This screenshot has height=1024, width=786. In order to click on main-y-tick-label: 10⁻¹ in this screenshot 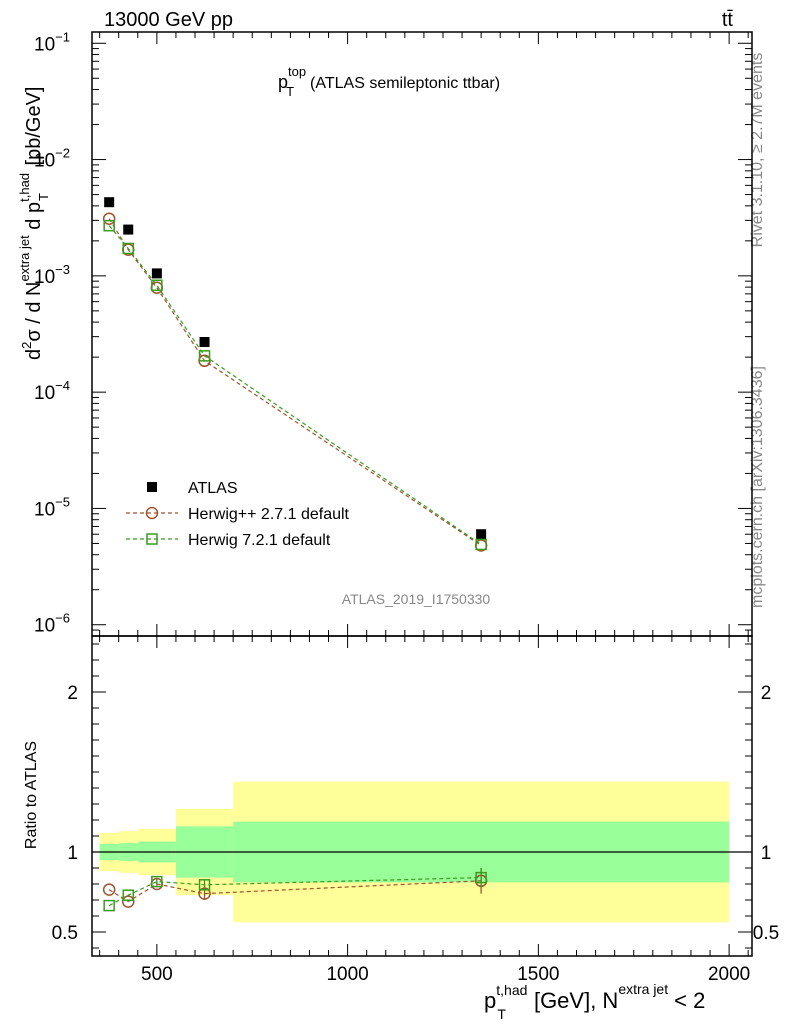, I will do `click(52, 42)`.